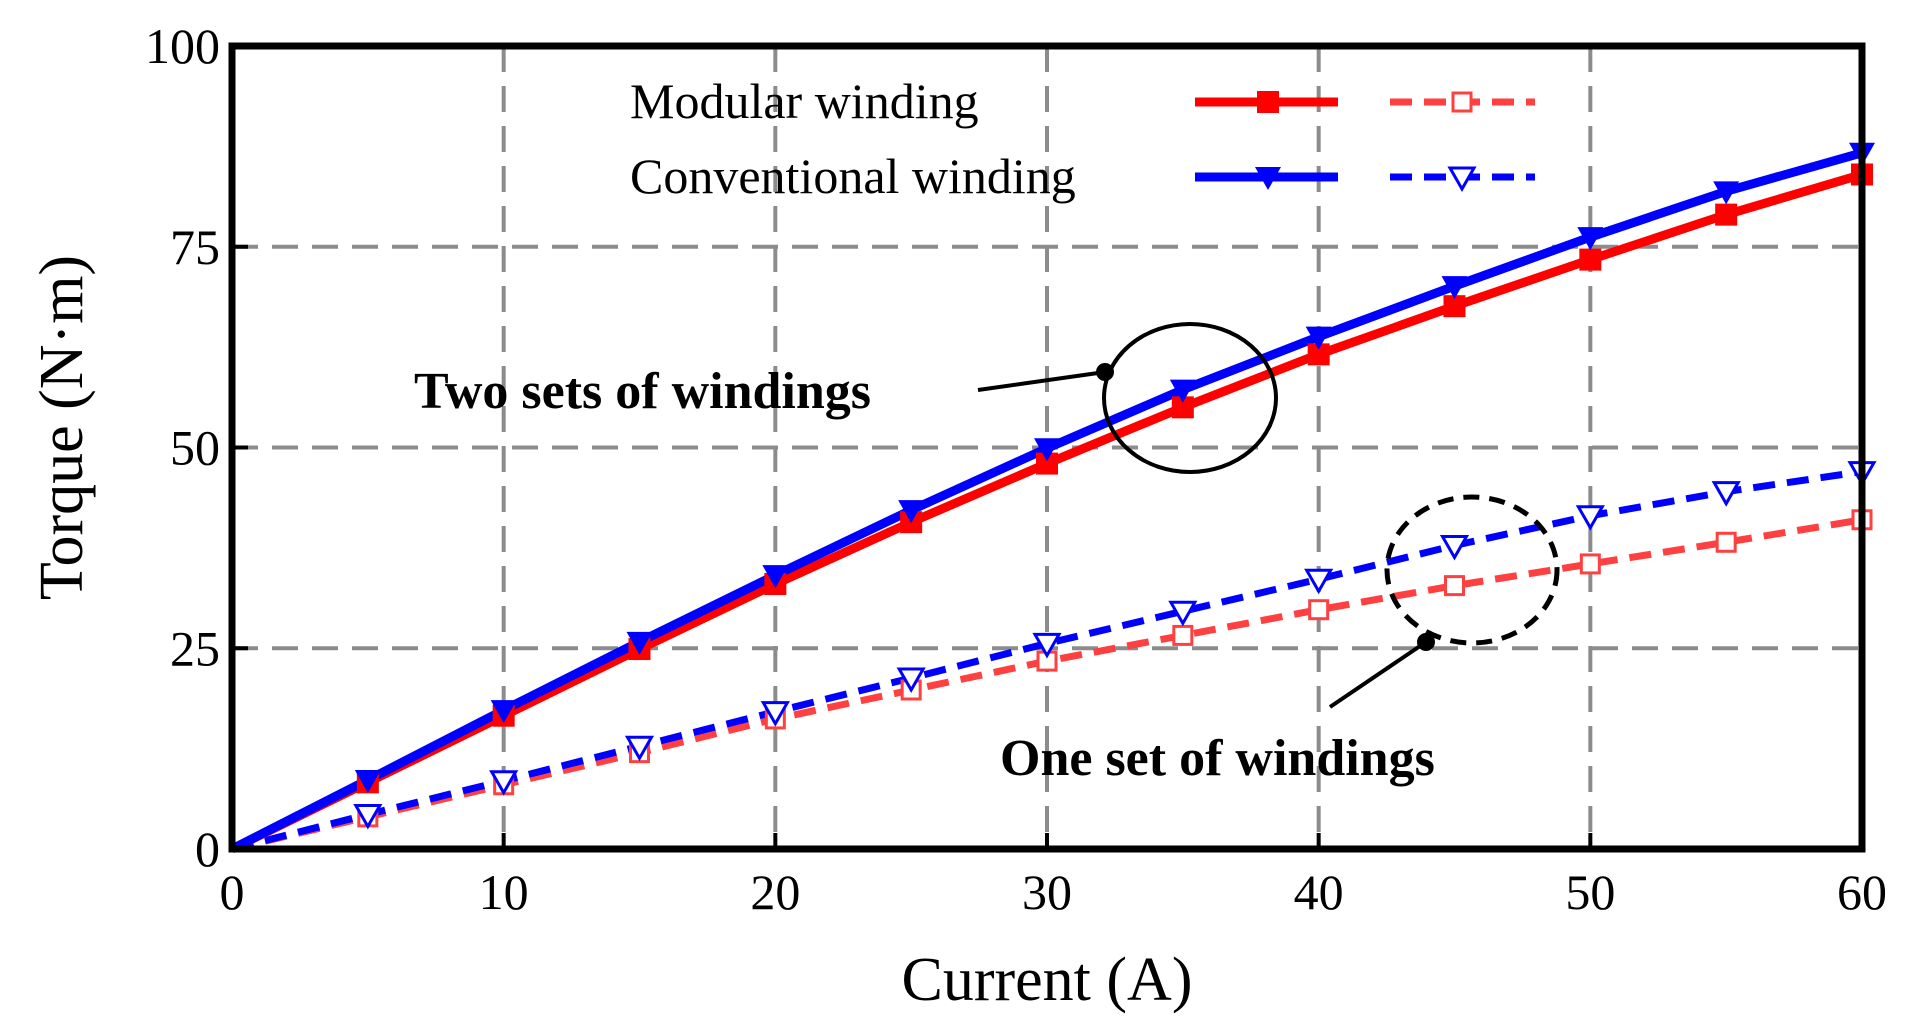  Describe the element at coordinates (1590, 892) in the screenshot. I see `x-tick-label-50: 50` at that location.